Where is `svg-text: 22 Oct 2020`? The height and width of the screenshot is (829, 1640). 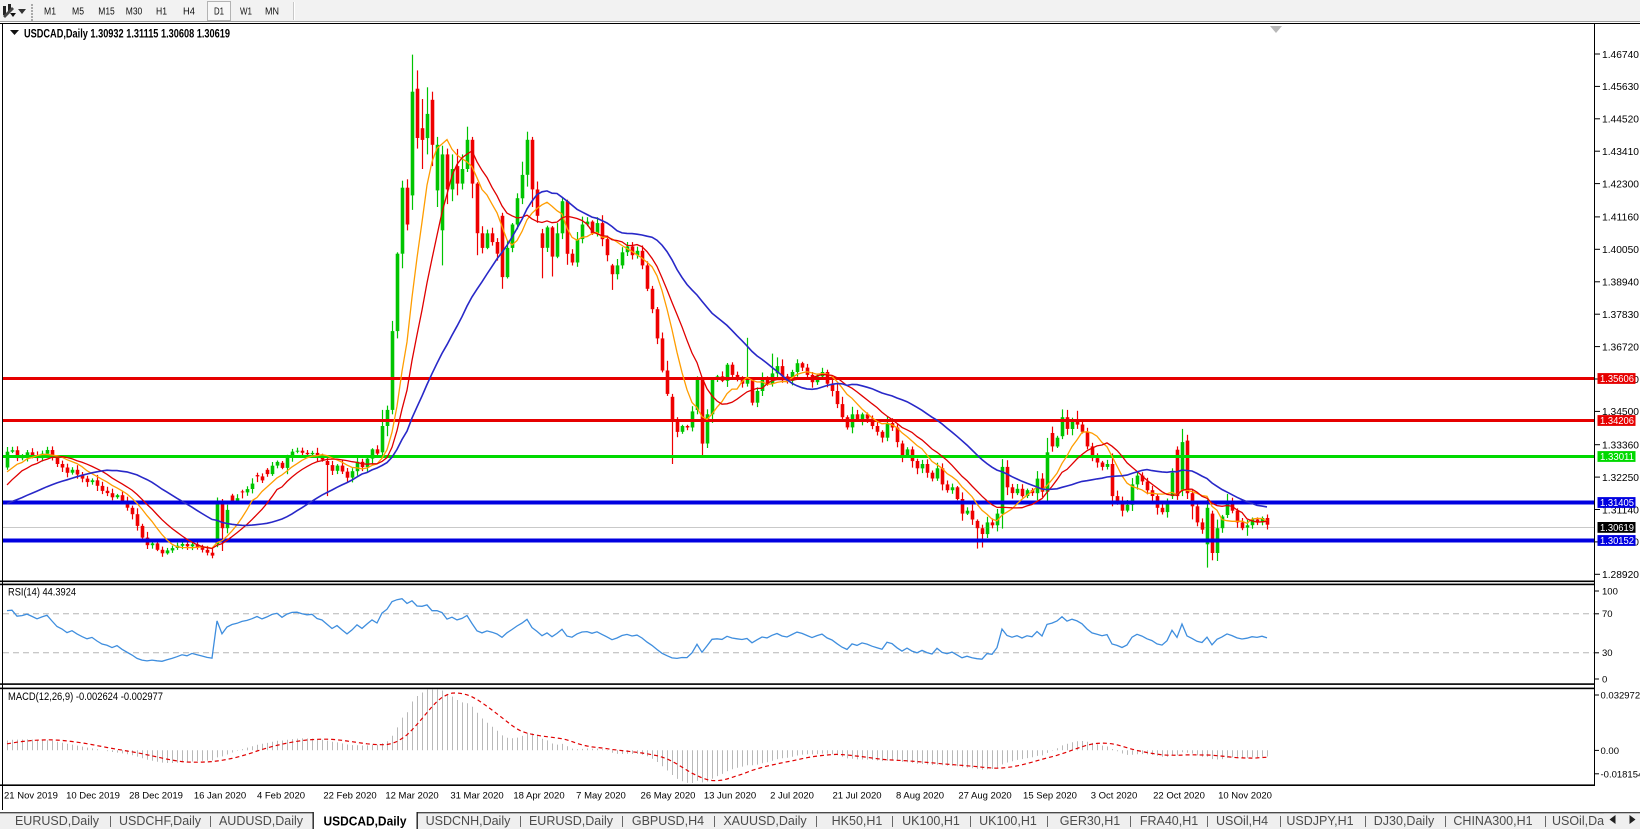
svg-text: 22 Oct 2020 is located at coordinates (1179, 796).